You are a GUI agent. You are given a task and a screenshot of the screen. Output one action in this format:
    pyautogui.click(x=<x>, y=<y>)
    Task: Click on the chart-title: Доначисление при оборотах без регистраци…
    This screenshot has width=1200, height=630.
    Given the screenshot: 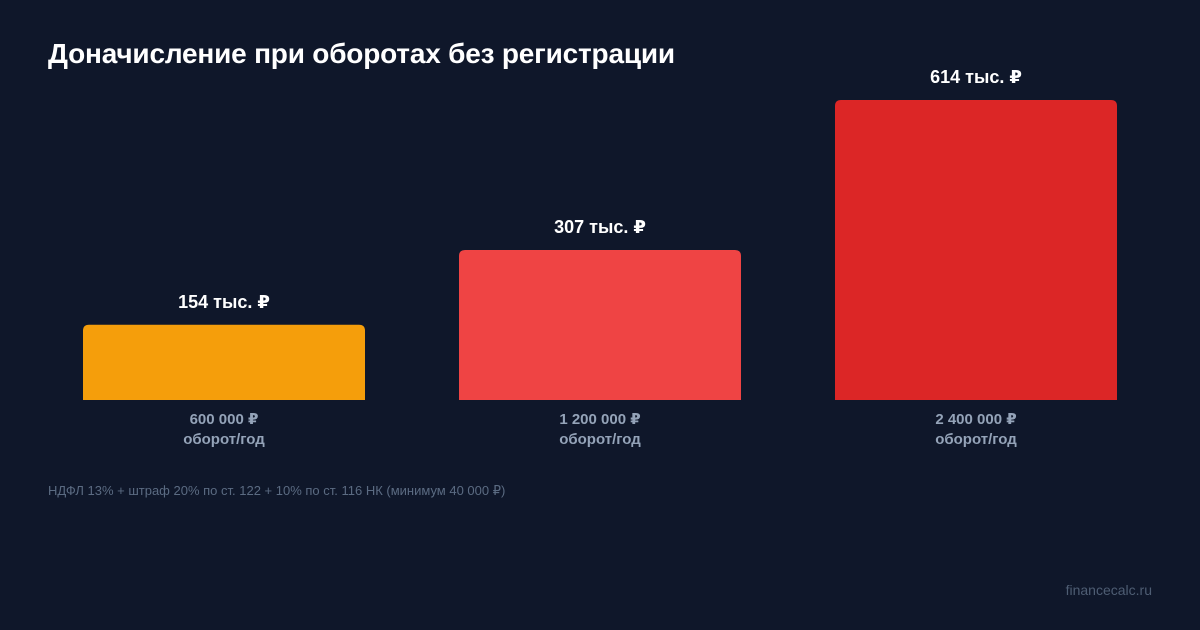 What is the action you would take?
    pyautogui.click(x=361, y=53)
    